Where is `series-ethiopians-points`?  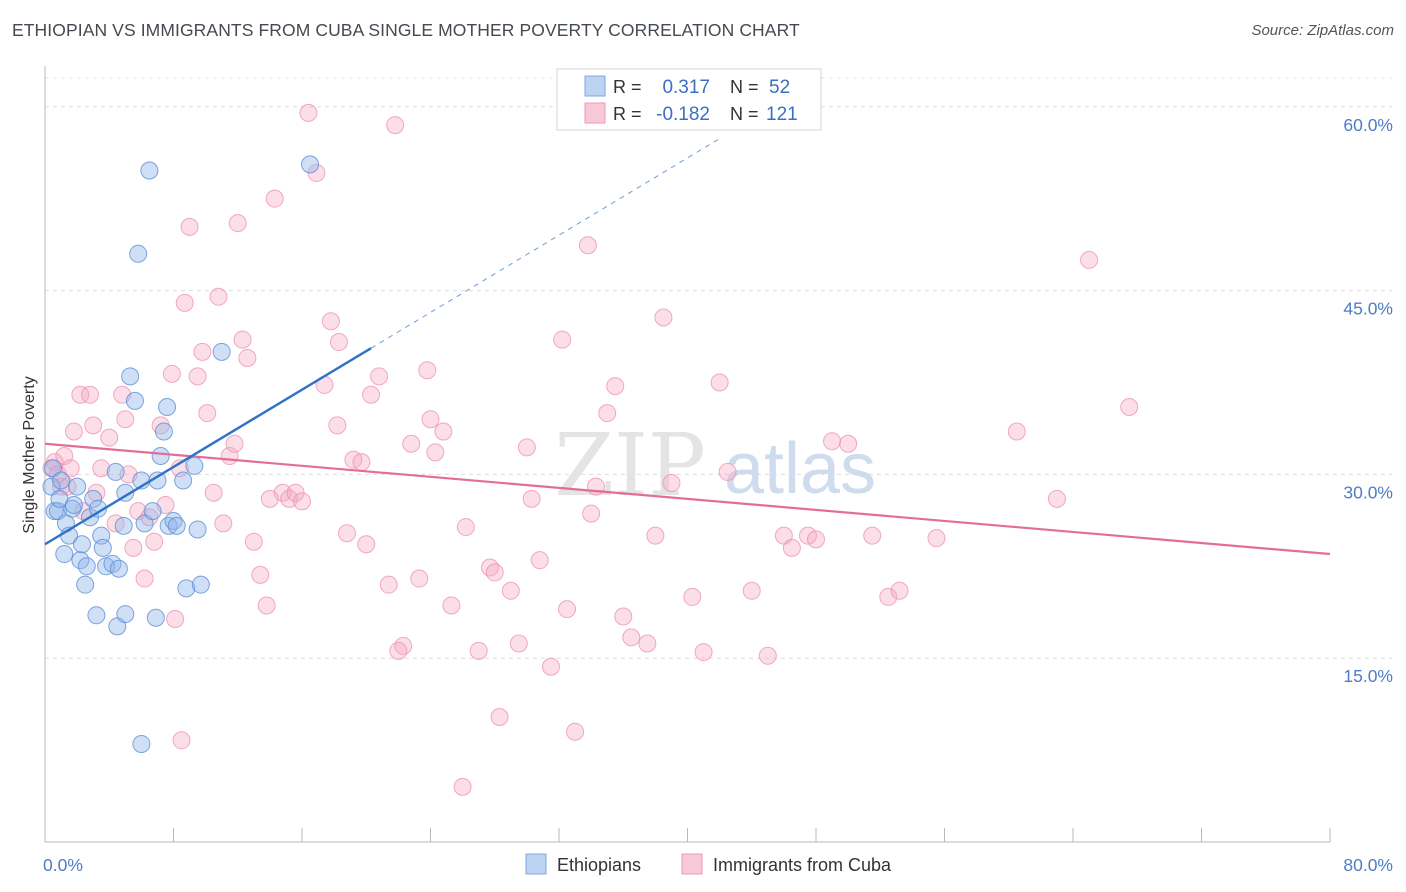 series-ethiopians-points is located at coordinates (181, 454).